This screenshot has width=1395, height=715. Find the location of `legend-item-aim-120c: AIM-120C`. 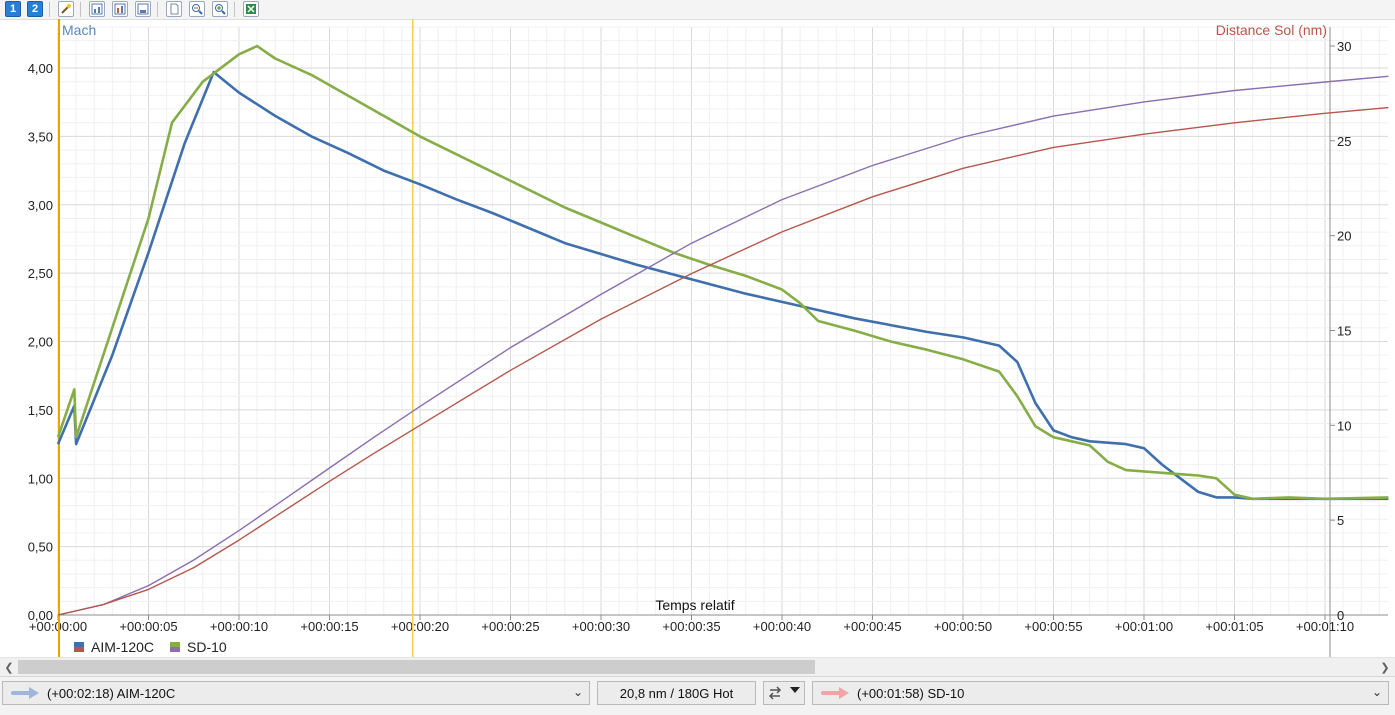

legend-item-aim-120c: AIM-120C is located at coordinates (114, 647).